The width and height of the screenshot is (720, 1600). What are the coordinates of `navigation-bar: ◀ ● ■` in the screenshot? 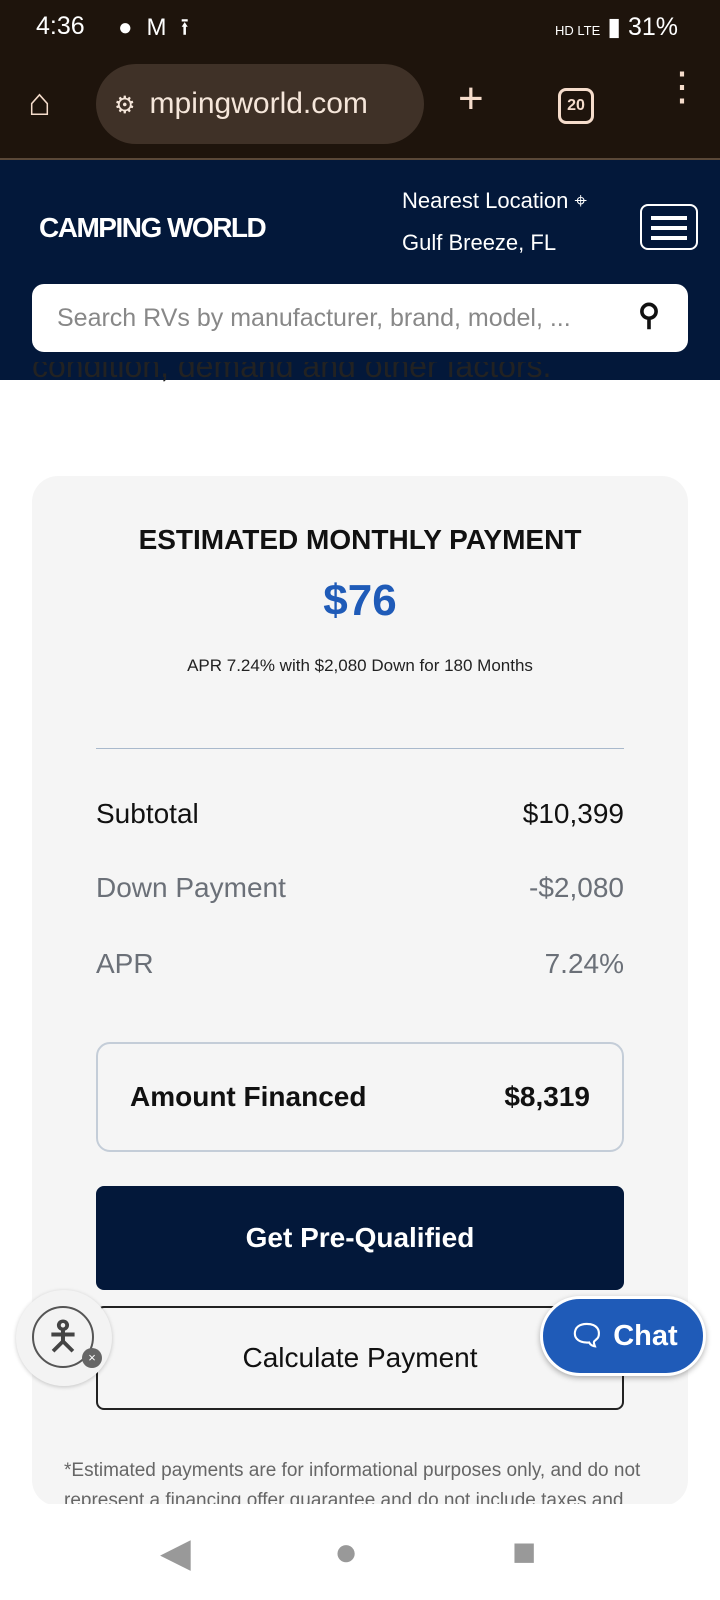 It's located at (360, 1552).